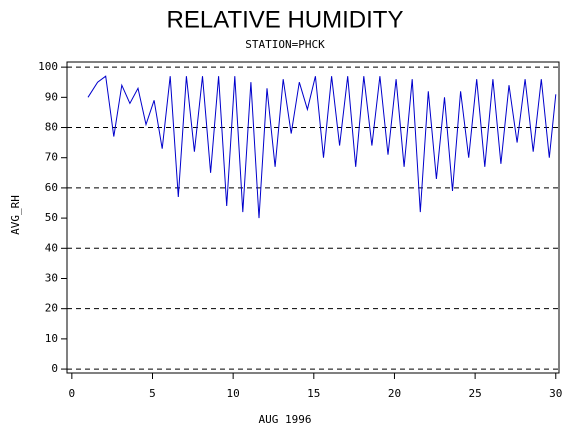 This screenshot has width=570, height=430. What do you see at coordinates (394, 393) in the screenshot?
I see `x-tick-label: 20` at bounding box center [394, 393].